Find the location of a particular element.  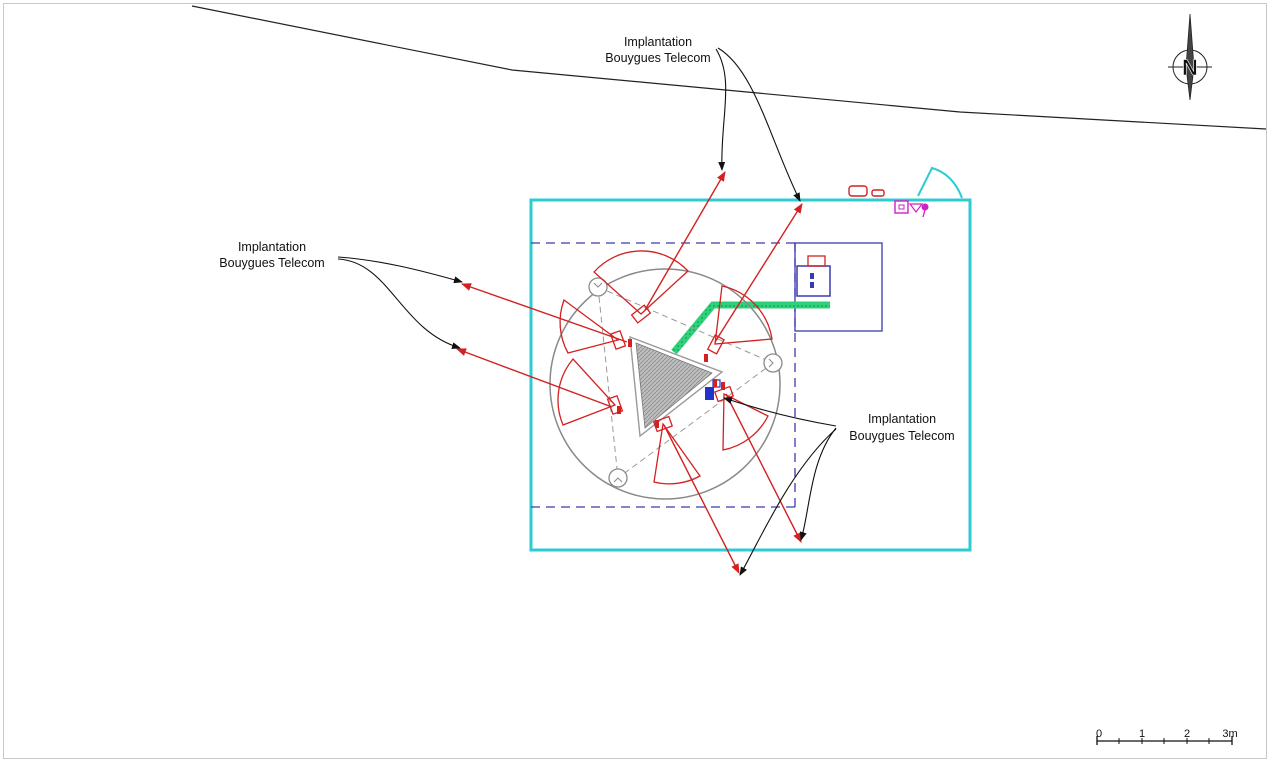

scale-tick-label: 3m is located at coordinates (1229, 734).